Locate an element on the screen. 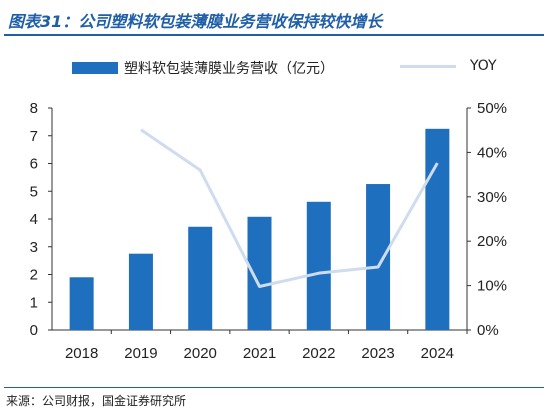 This screenshot has width=548, height=415. legend-bar-swatch is located at coordinates (95, 68).